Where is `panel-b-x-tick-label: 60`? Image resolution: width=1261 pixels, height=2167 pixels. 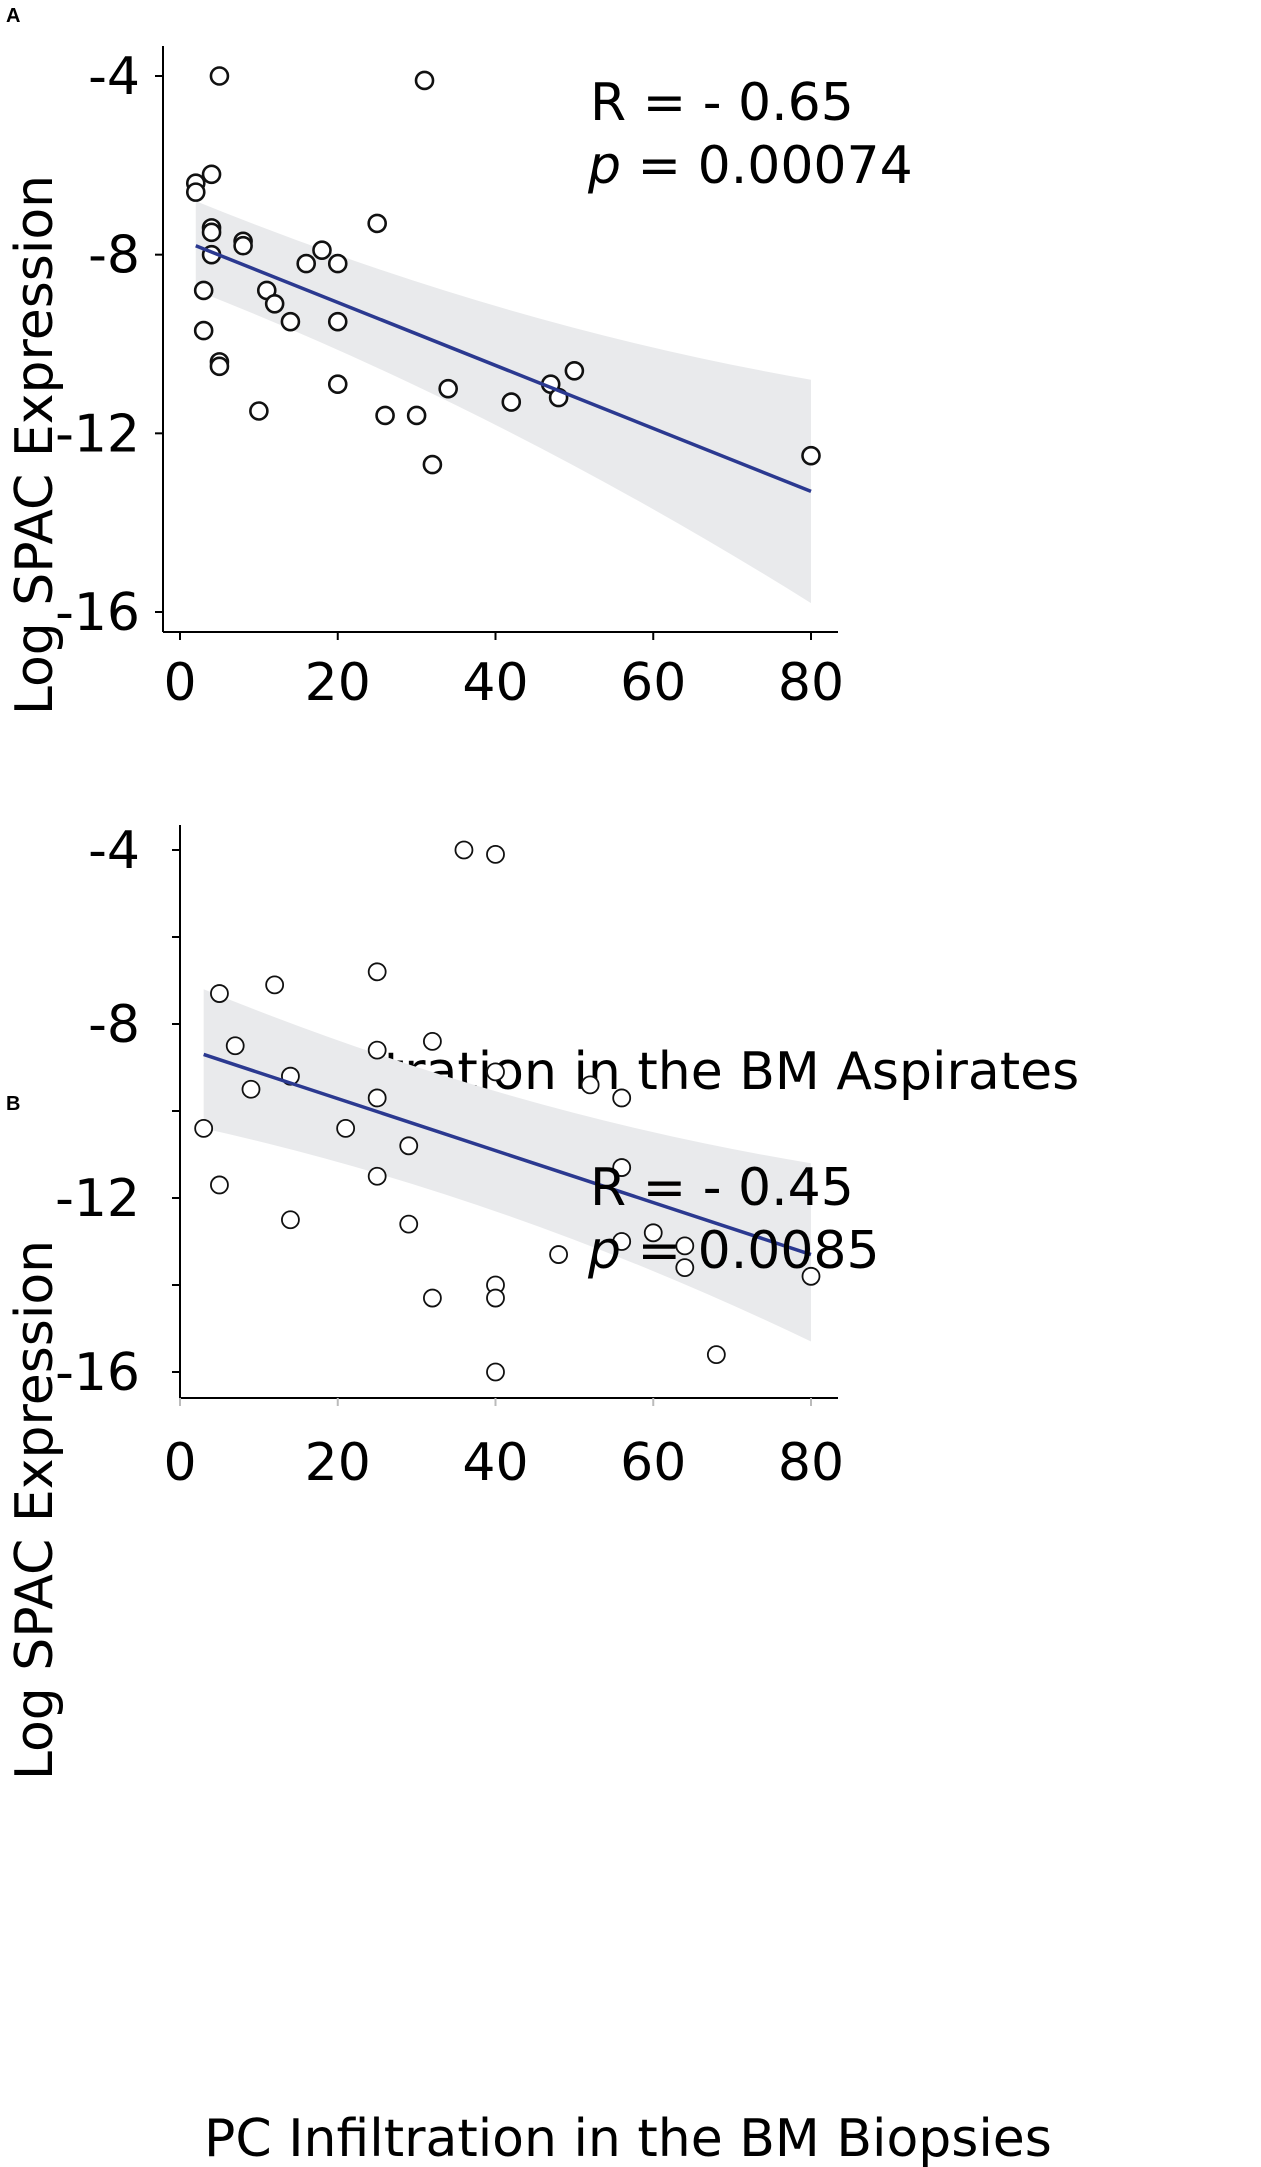 panel-b-x-tick-label: 60 is located at coordinates (653, 1463).